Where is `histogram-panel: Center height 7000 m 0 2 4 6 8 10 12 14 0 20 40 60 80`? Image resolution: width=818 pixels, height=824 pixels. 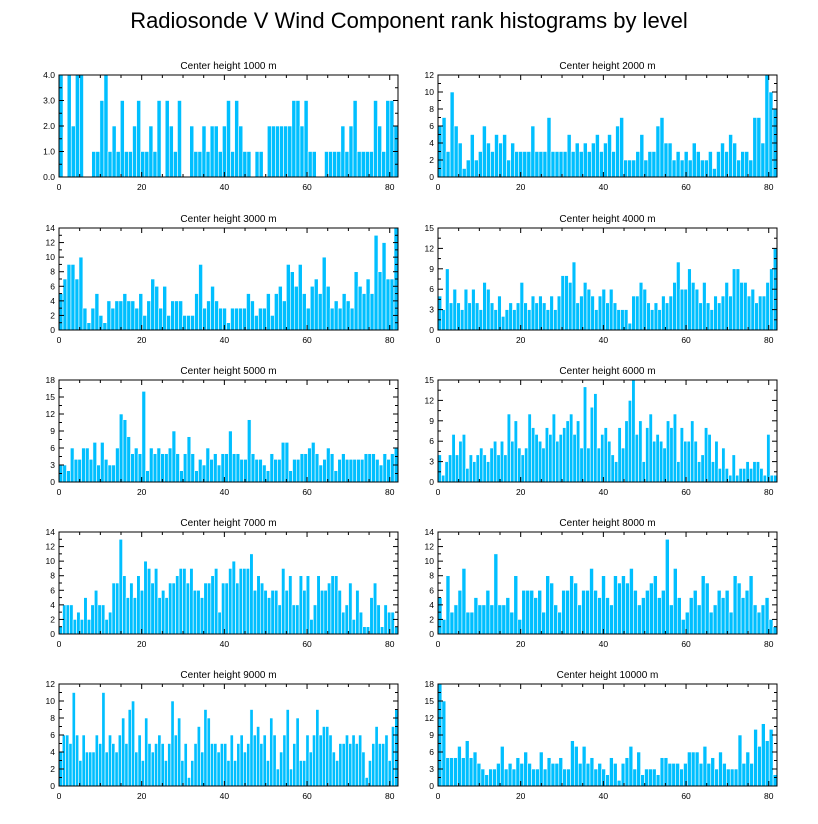 histogram-panel: Center height 7000 m 0 2 4 6 8 10 12 14 0 20 40 60 80 is located at coordinates (222, 583).